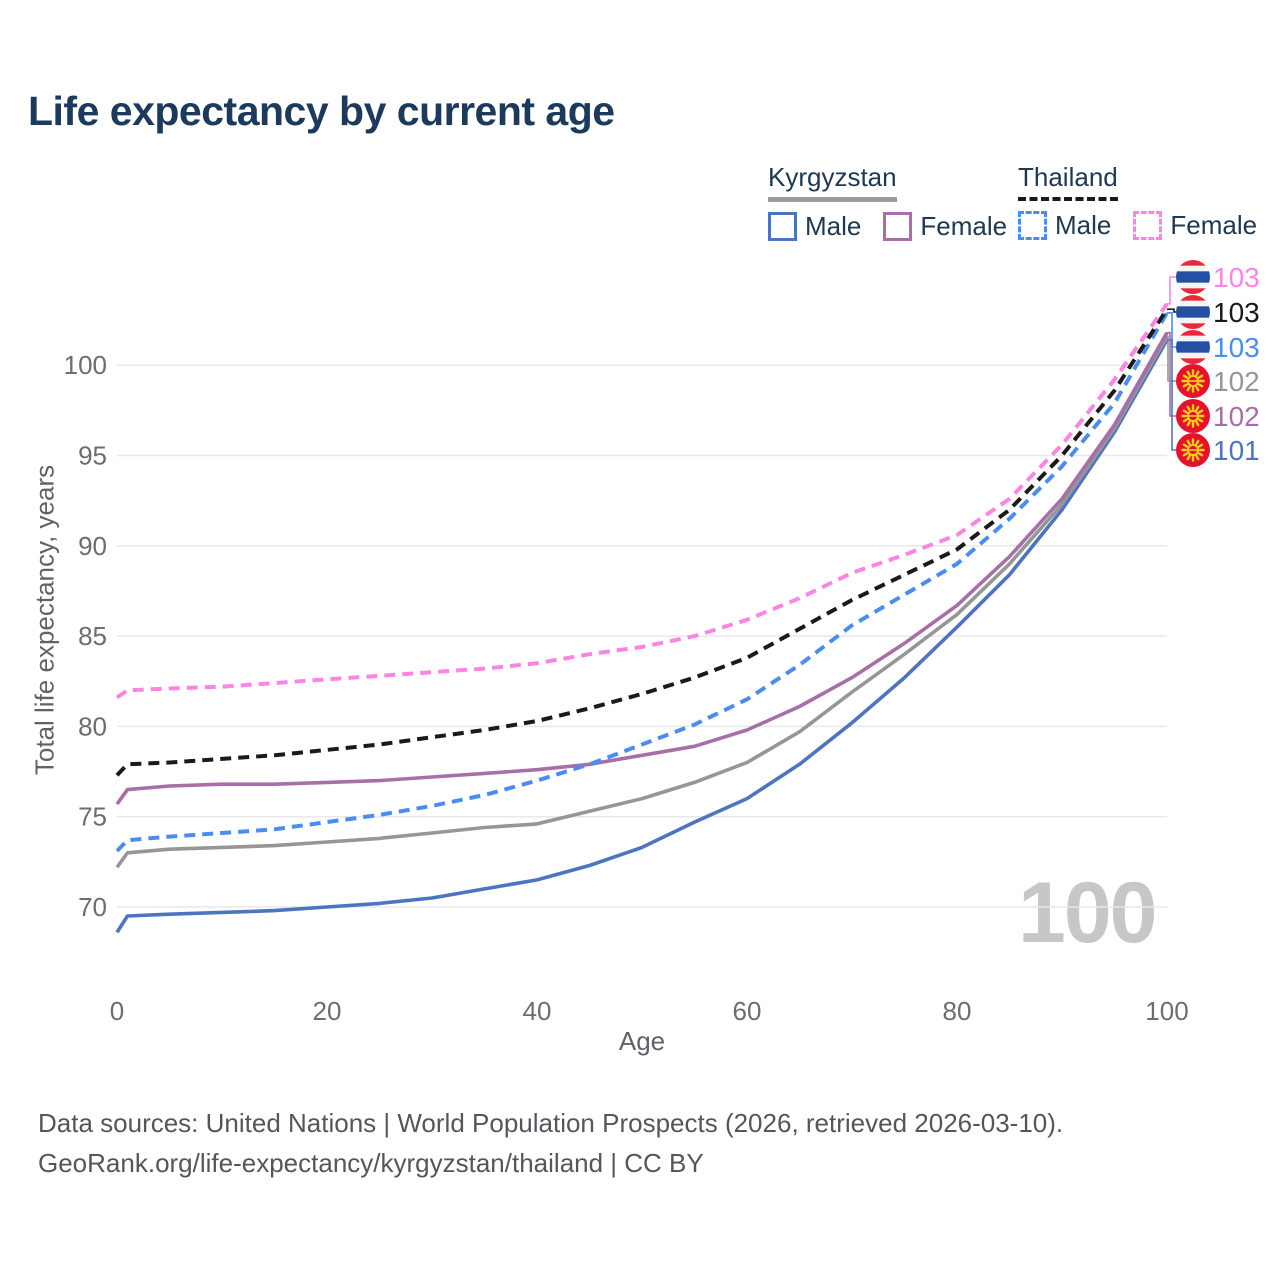 The image size is (1280, 1280). What do you see at coordinates (642, 1041) in the screenshot?
I see `x-axis-title: Age` at bounding box center [642, 1041].